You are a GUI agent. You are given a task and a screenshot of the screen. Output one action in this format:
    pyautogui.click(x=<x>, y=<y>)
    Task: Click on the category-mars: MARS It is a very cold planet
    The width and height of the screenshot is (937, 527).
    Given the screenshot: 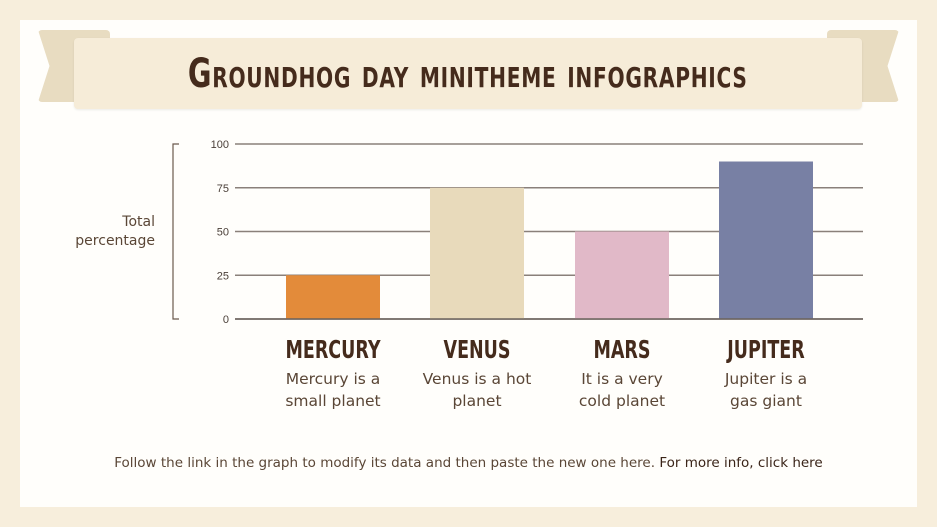 What is the action you would take?
    pyautogui.click(x=622, y=373)
    